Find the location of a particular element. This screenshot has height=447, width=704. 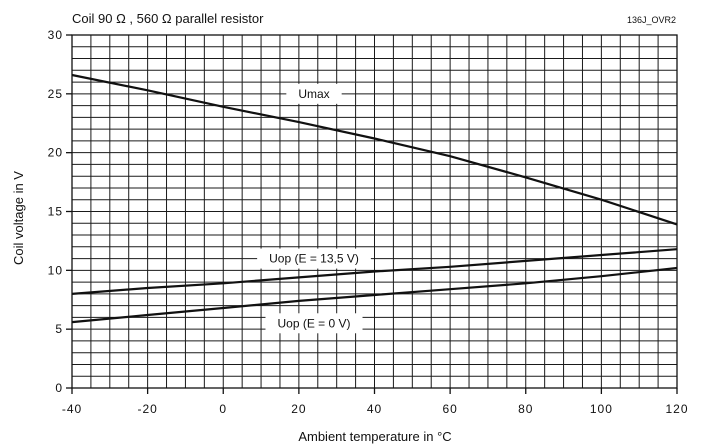

chart-title: Coil 90 Ω , 560 Ω parallel resistor is located at coordinates (168, 18).